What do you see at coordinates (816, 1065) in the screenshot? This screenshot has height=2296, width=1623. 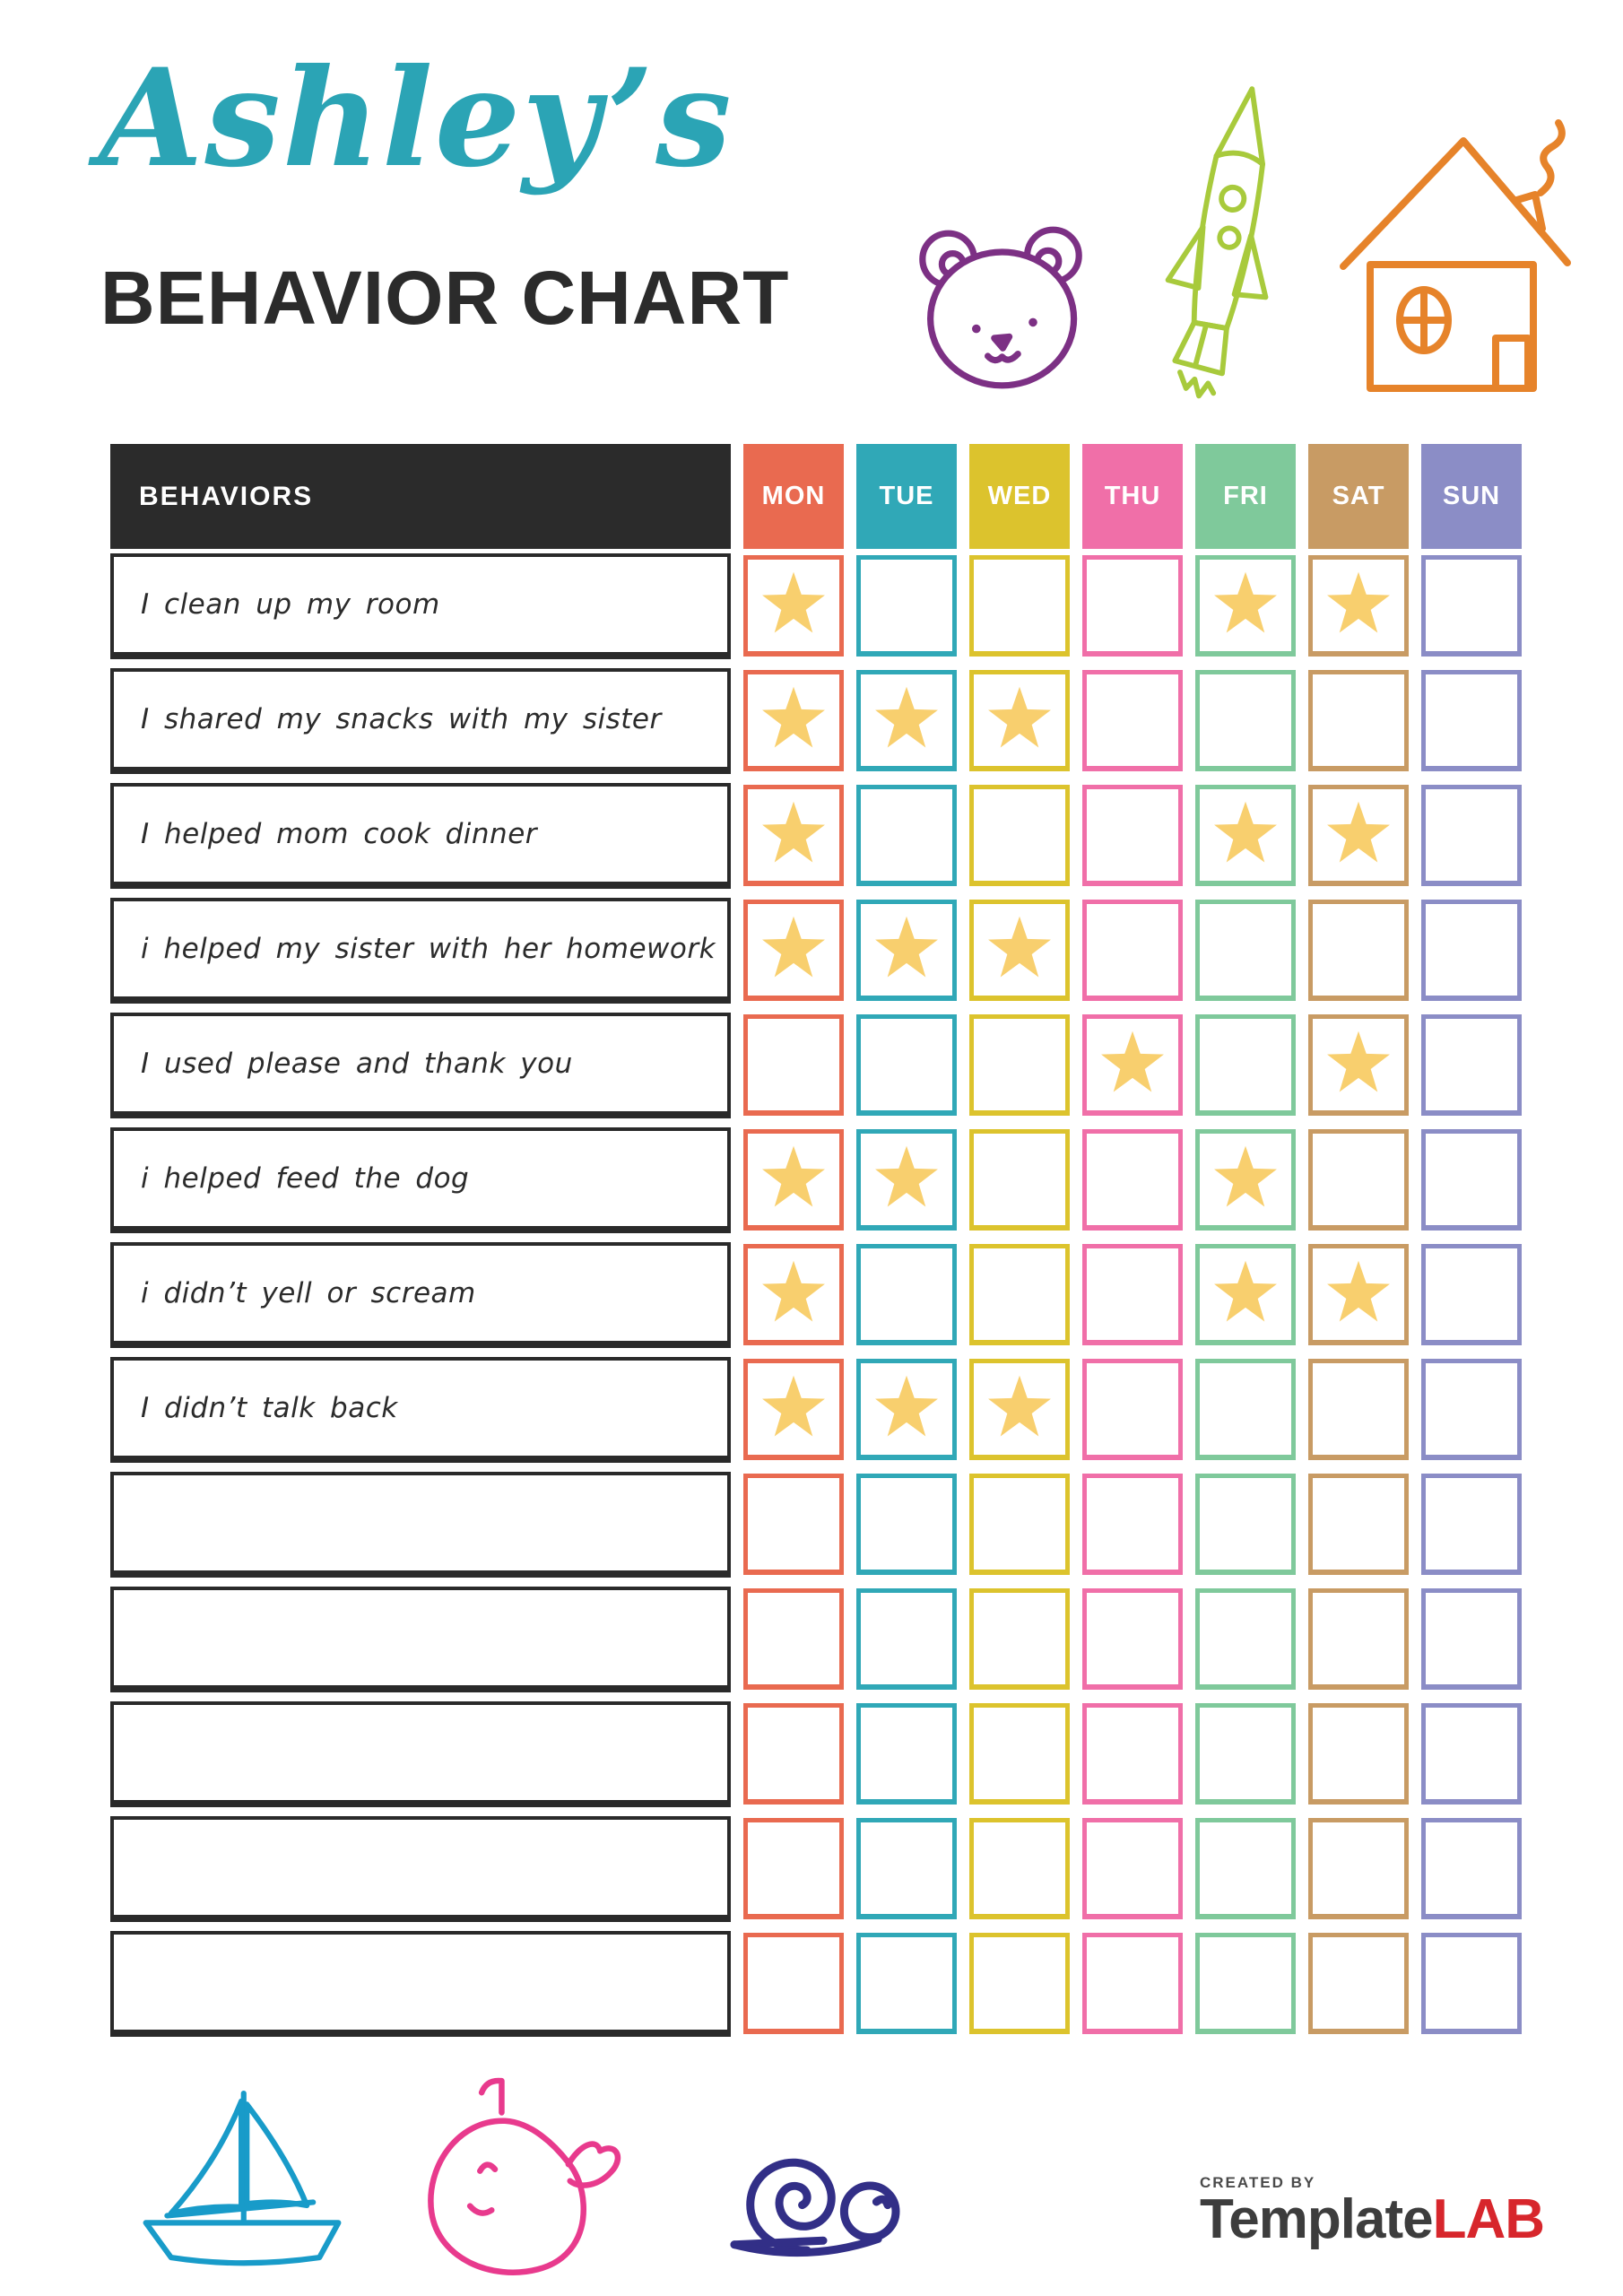 I see `table-row: I used please and thank you` at bounding box center [816, 1065].